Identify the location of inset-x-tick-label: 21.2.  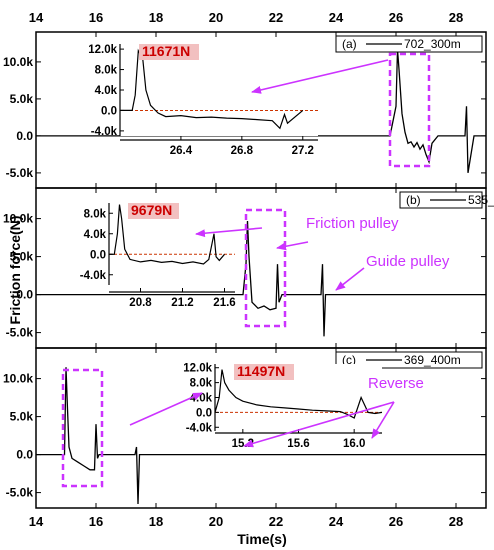
(182, 303).